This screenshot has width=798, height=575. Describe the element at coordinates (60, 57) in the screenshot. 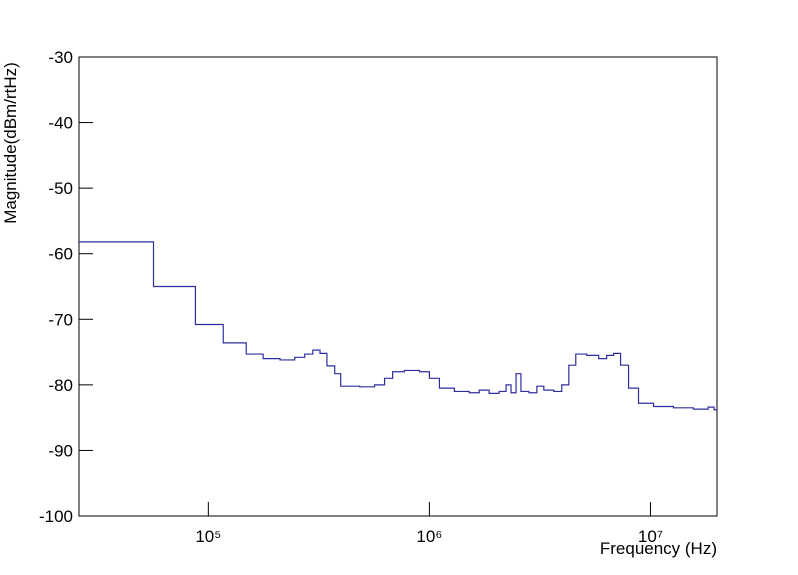

I see `y-tick-label: -30` at that location.